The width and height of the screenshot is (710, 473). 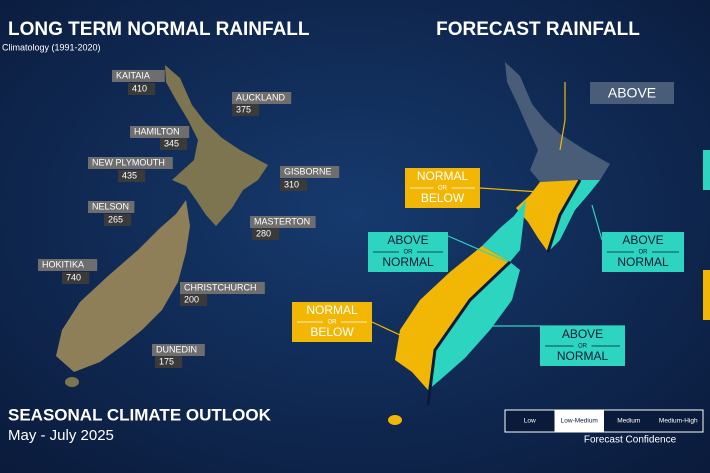 I want to click on region-west-north, so click(x=548, y=216).